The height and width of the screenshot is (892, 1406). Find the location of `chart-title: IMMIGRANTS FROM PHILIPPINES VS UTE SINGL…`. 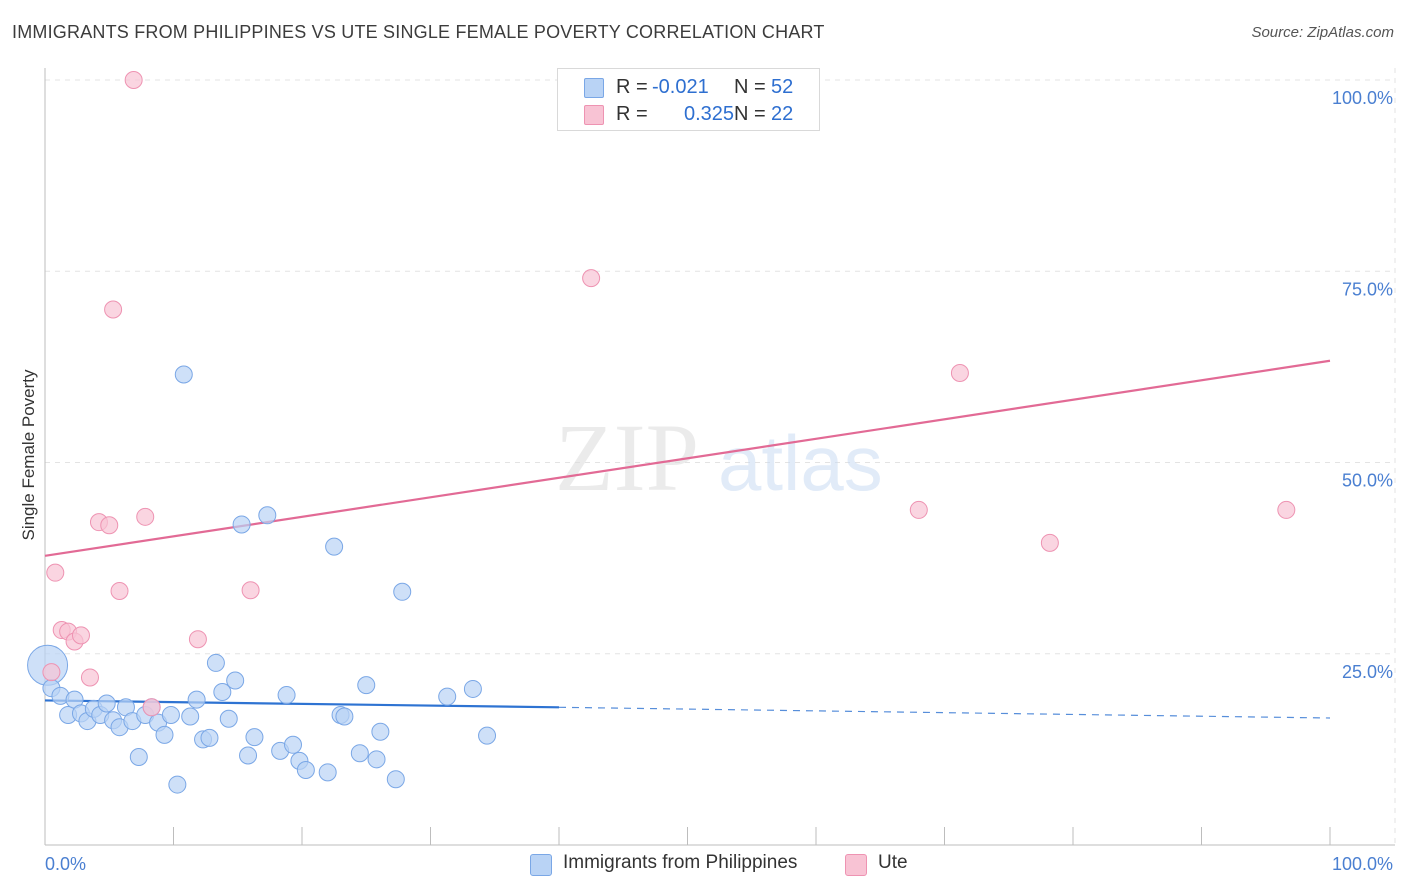

chart-title: IMMIGRANTS FROM PHILIPPINES VS UTE SINGL… is located at coordinates (418, 32).